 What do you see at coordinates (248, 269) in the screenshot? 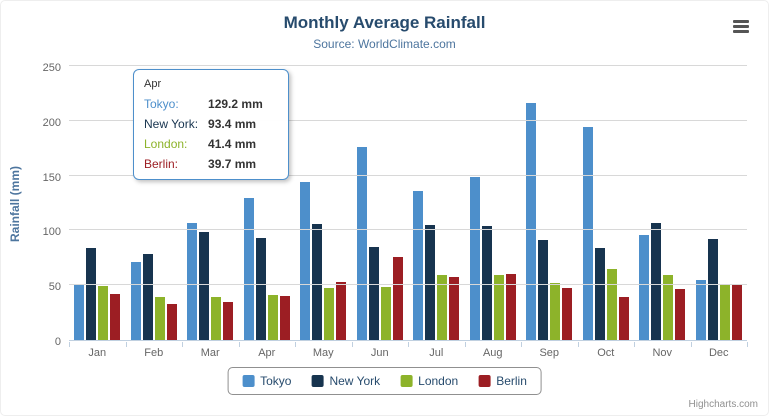
I see `bar-tokyo-apr` at bounding box center [248, 269].